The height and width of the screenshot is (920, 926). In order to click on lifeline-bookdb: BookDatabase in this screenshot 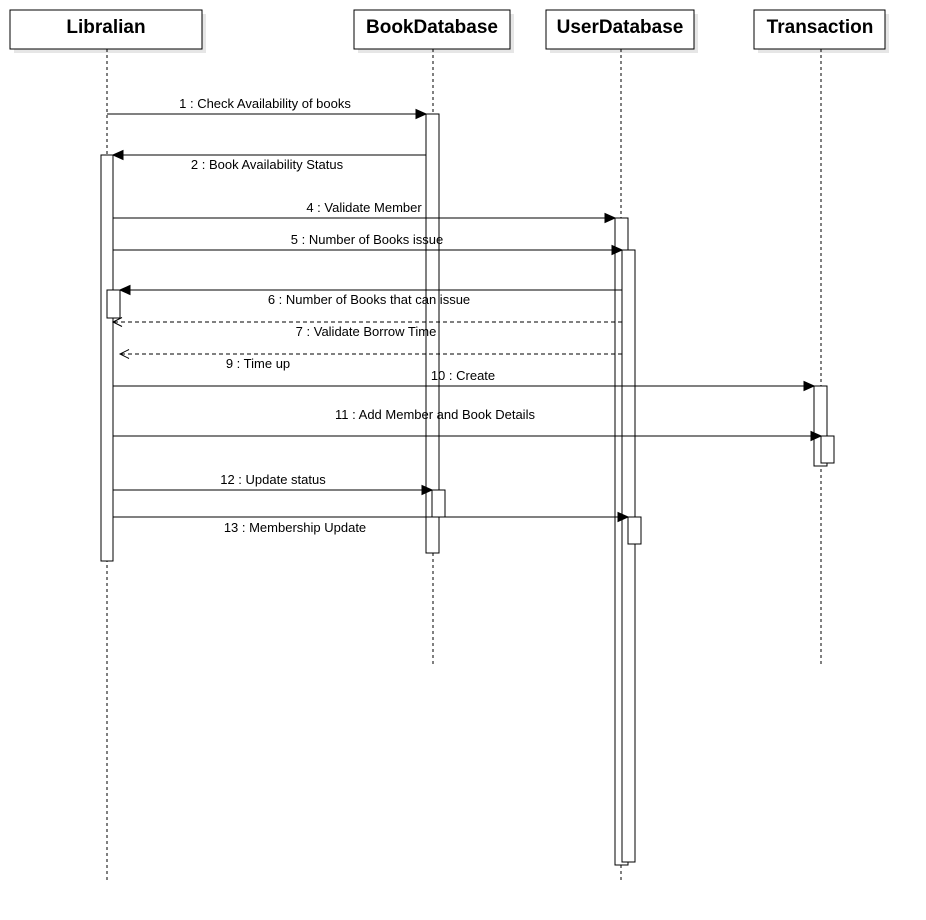, I will do `click(433, 31)`.